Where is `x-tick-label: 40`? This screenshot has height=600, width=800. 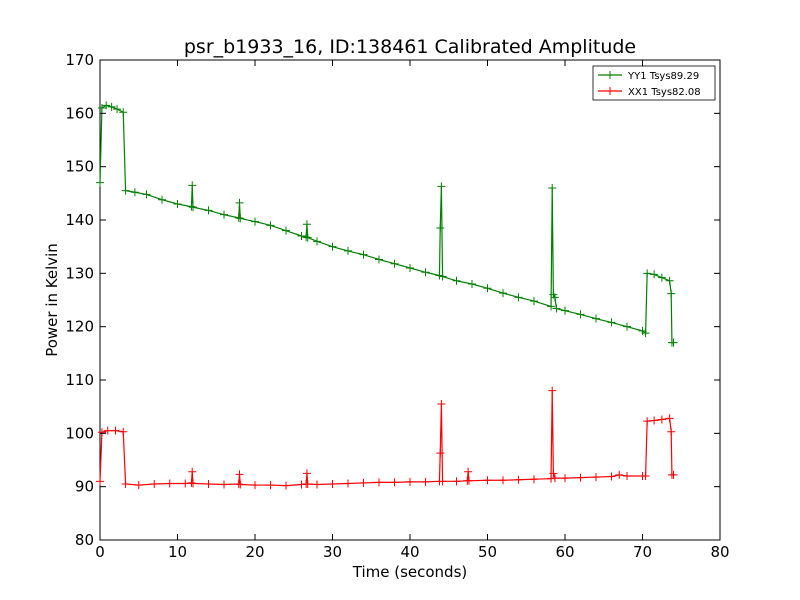
x-tick-label: 40 is located at coordinates (409, 552).